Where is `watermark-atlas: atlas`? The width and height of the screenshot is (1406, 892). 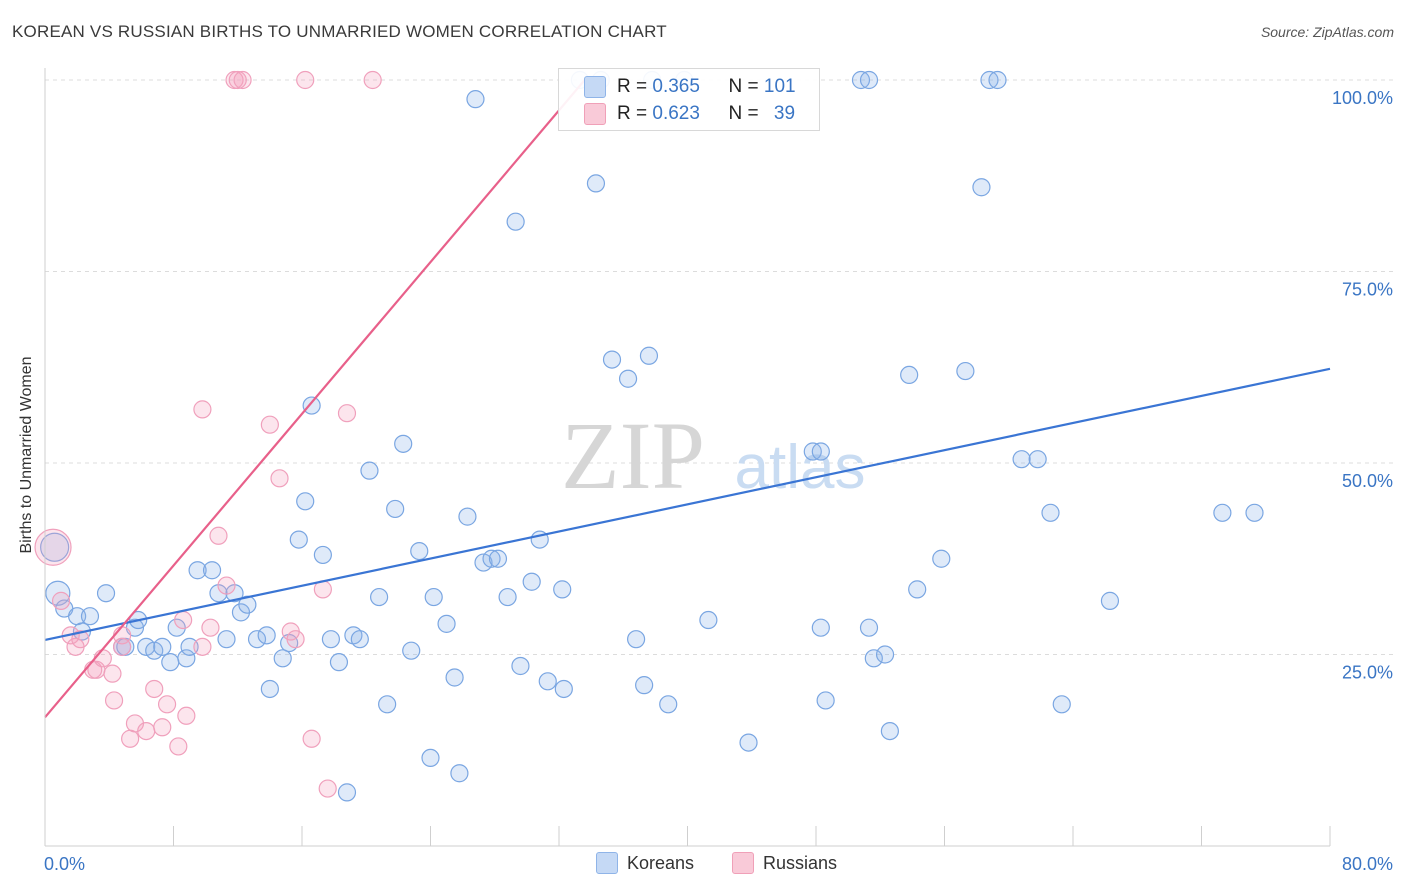
watermark-atlas: atlas is located at coordinates (800, 467).